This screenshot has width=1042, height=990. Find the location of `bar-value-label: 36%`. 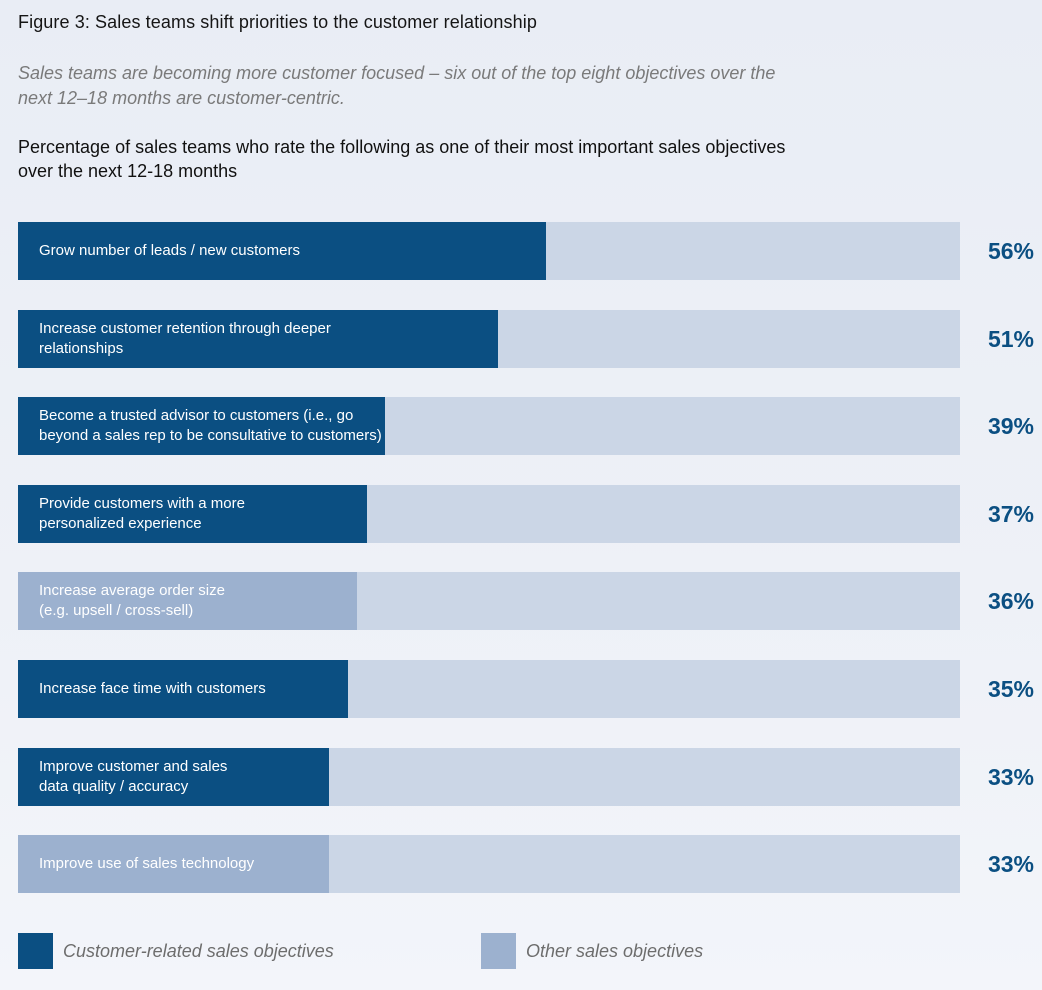

bar-value-label: 36% is located at coordinates (1010, 600).